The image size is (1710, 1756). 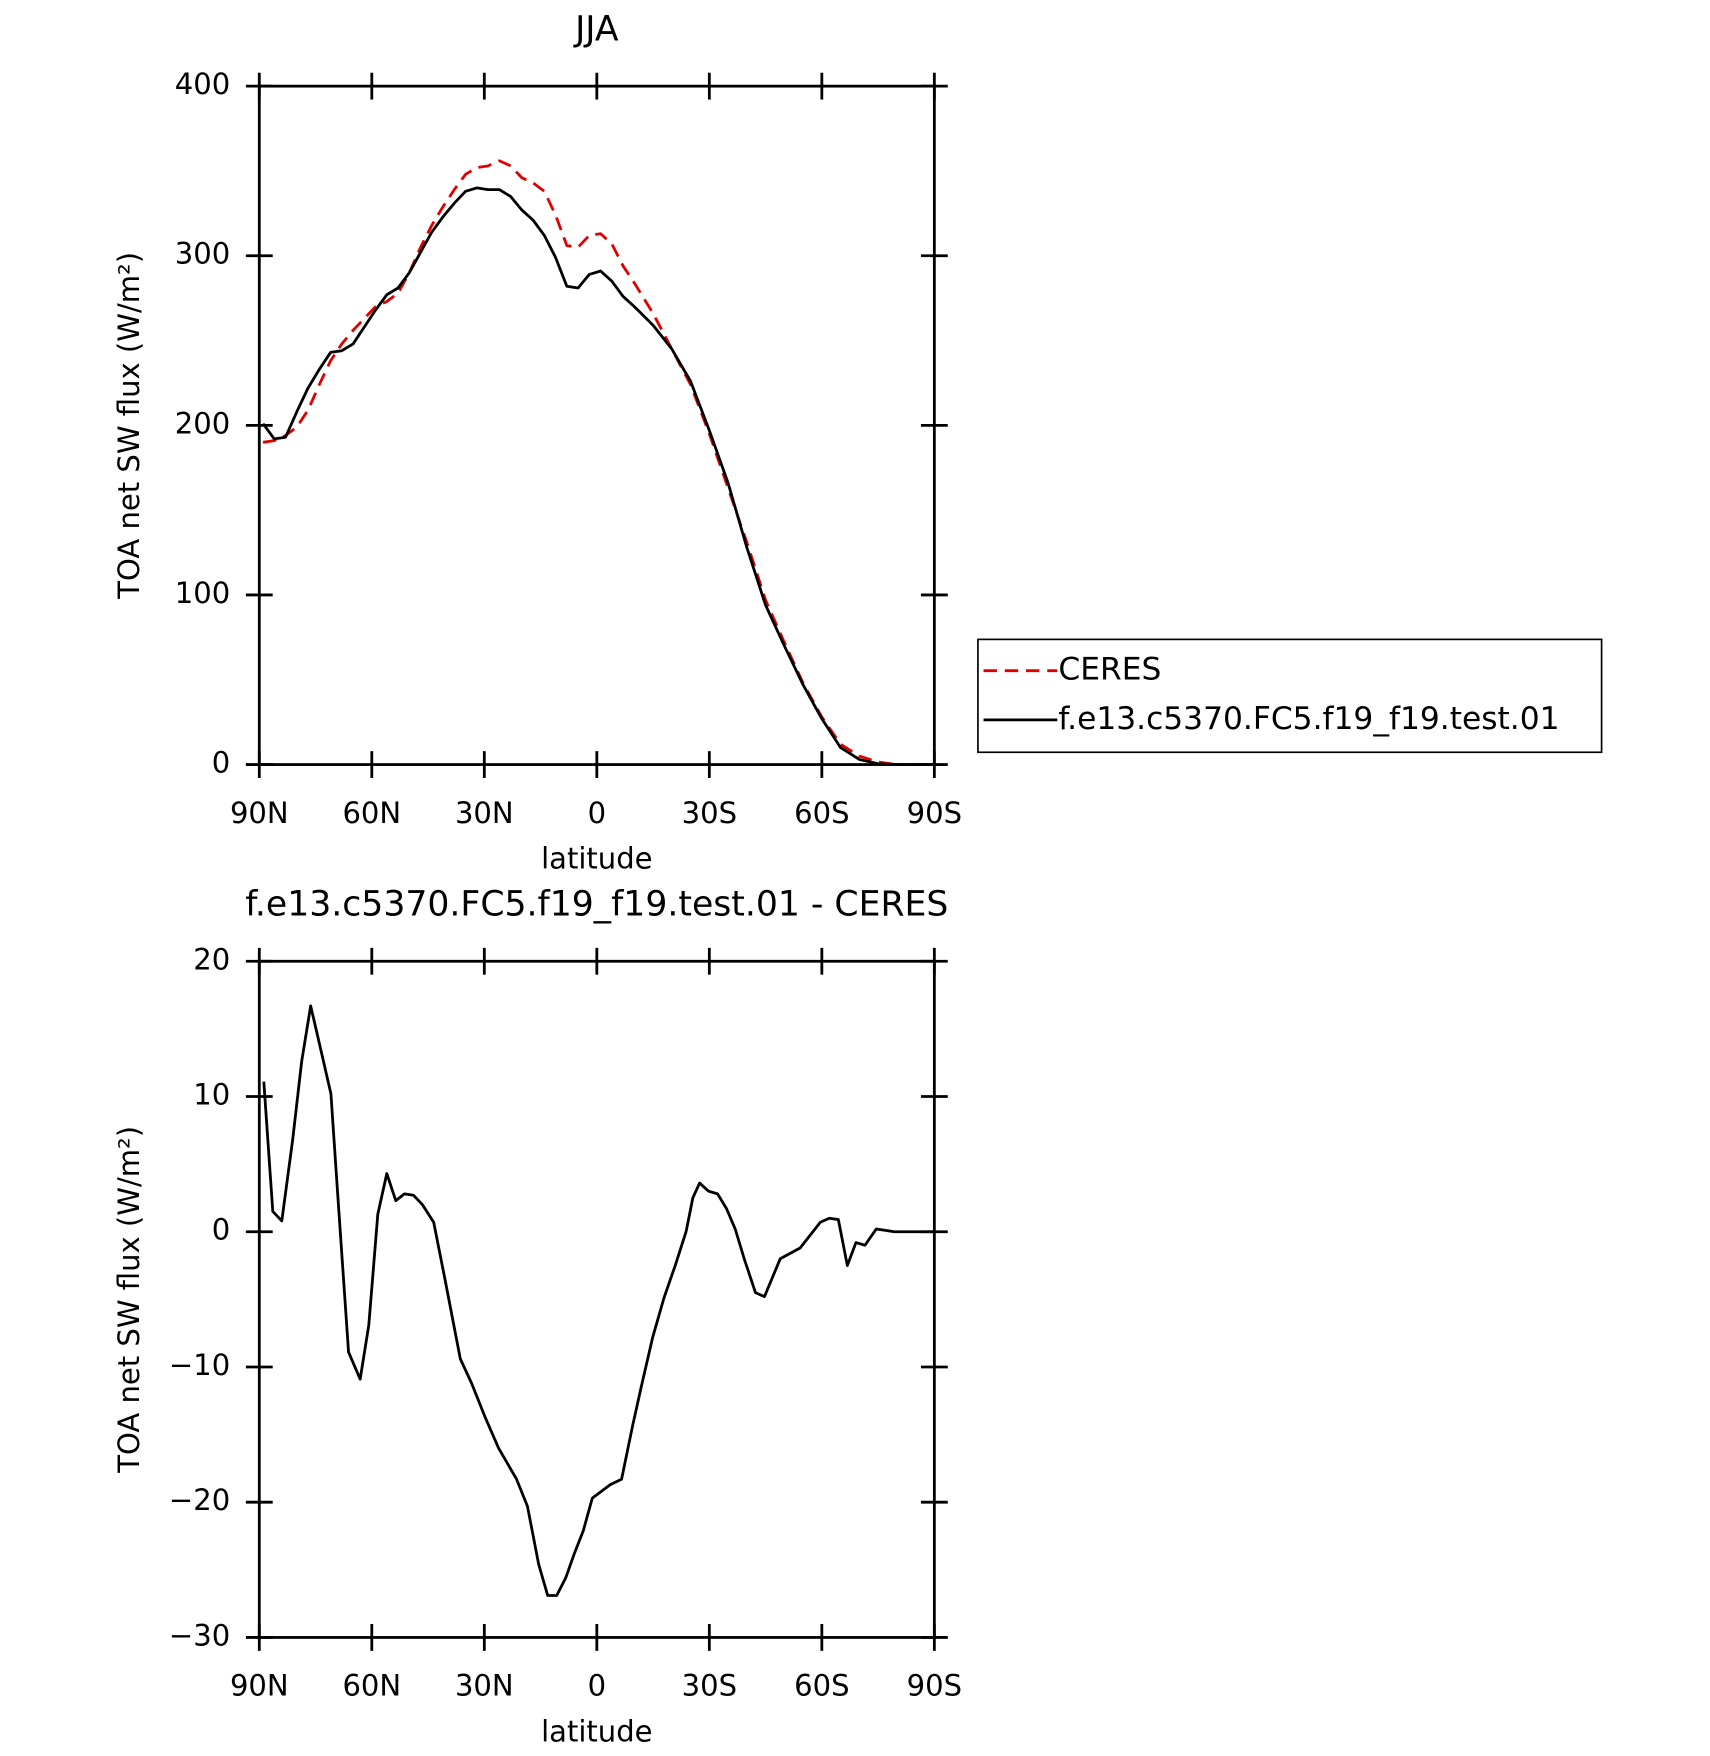 I want to click on y-tick-label: 10, so click(x=211, y=1094).